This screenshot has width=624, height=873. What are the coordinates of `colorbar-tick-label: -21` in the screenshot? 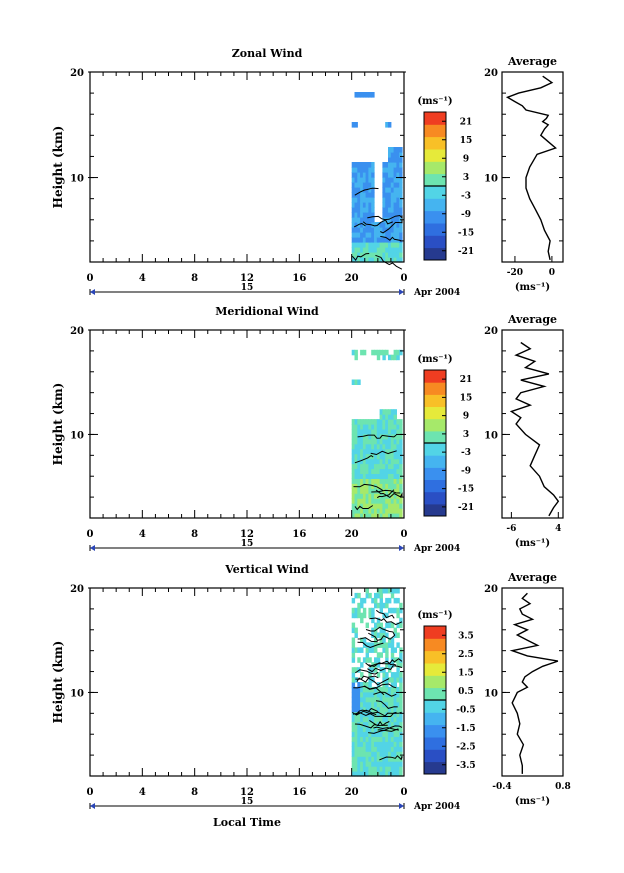 It's located at (466, 252).